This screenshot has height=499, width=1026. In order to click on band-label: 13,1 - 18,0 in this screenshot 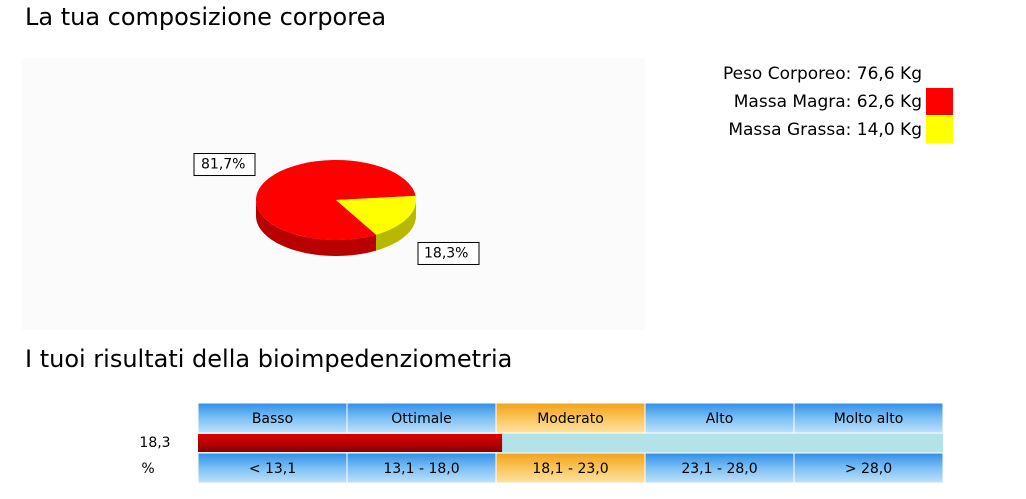, I will do `click(421, 469)`.